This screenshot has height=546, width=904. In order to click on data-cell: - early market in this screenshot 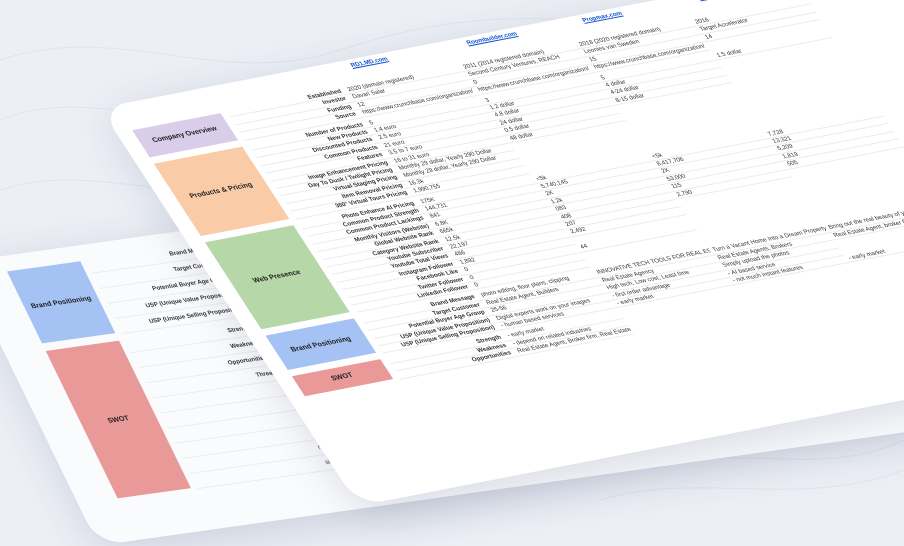, I will do `click(873, 248)`.